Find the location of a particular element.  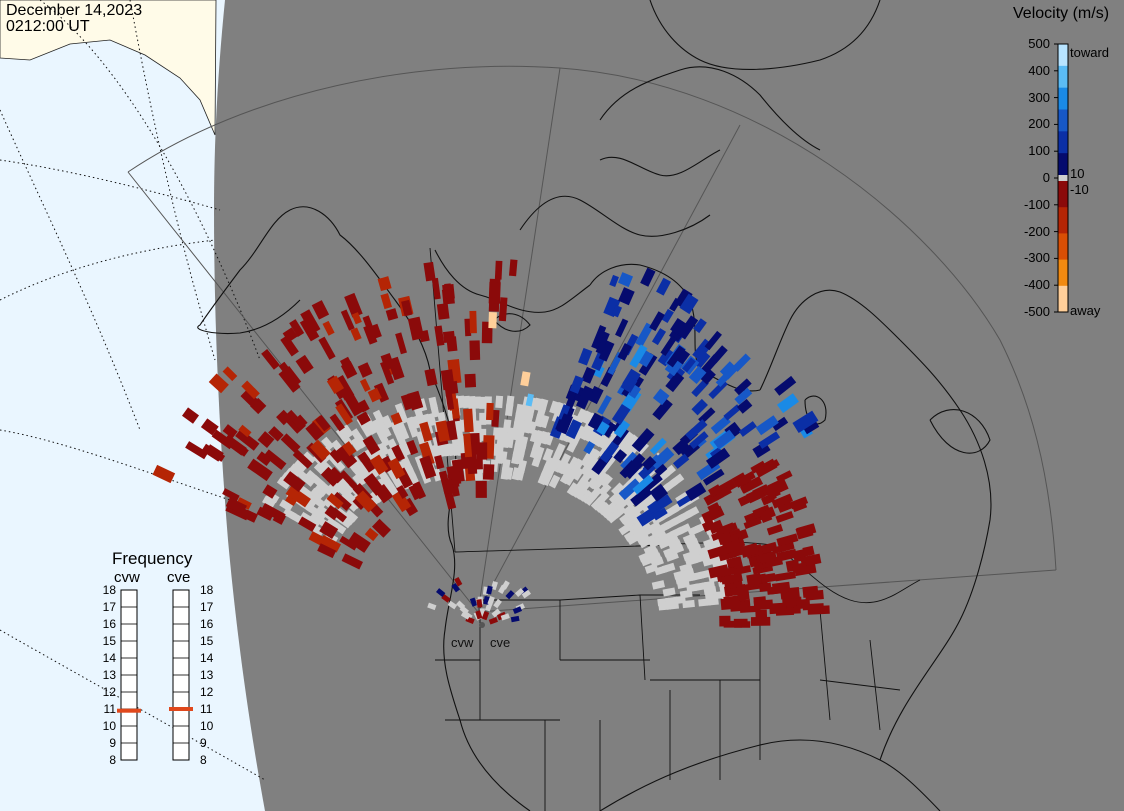

radar-site-marker is located at coordinates (482, 625).